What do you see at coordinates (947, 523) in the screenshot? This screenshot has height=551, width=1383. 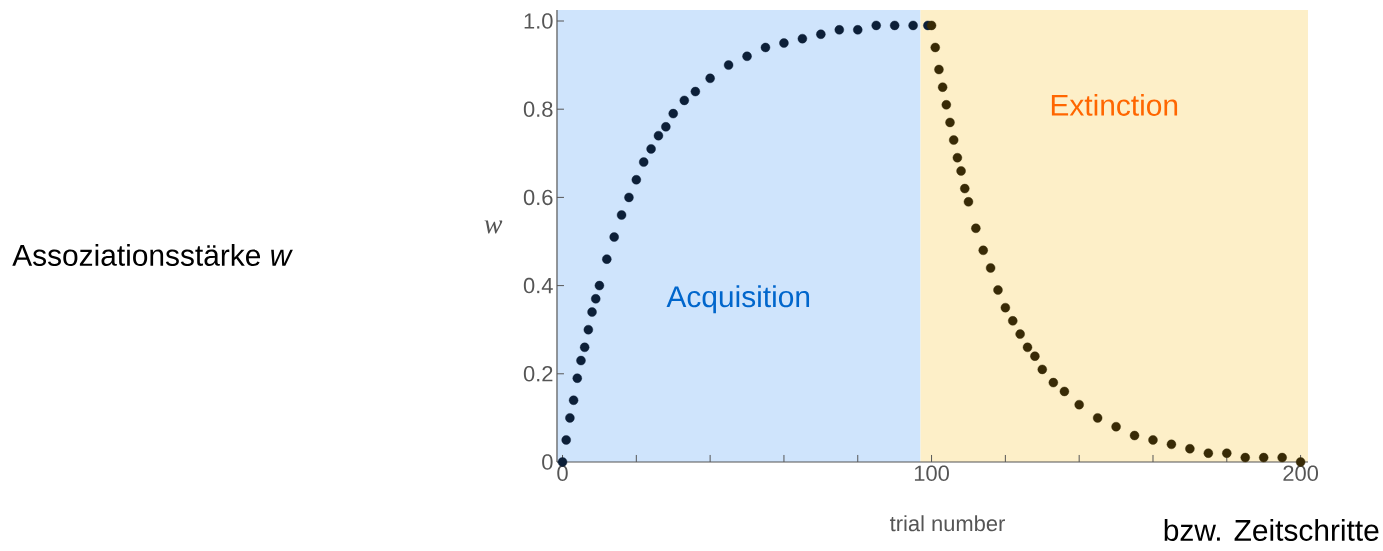 I see `x-axis-title: trial number` at bounding box center [947, 523].